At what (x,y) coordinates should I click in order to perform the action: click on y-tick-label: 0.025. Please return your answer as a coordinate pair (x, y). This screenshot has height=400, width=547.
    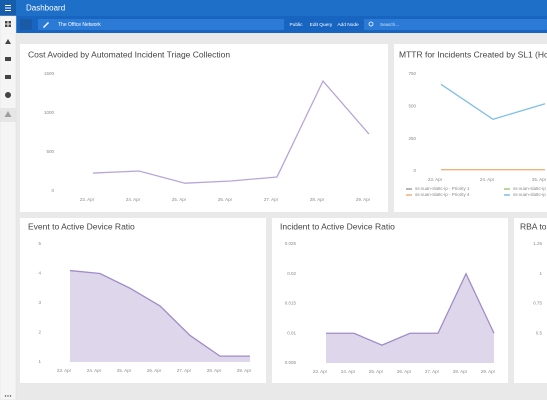
    Looking at the image, I should click on (291, 243).